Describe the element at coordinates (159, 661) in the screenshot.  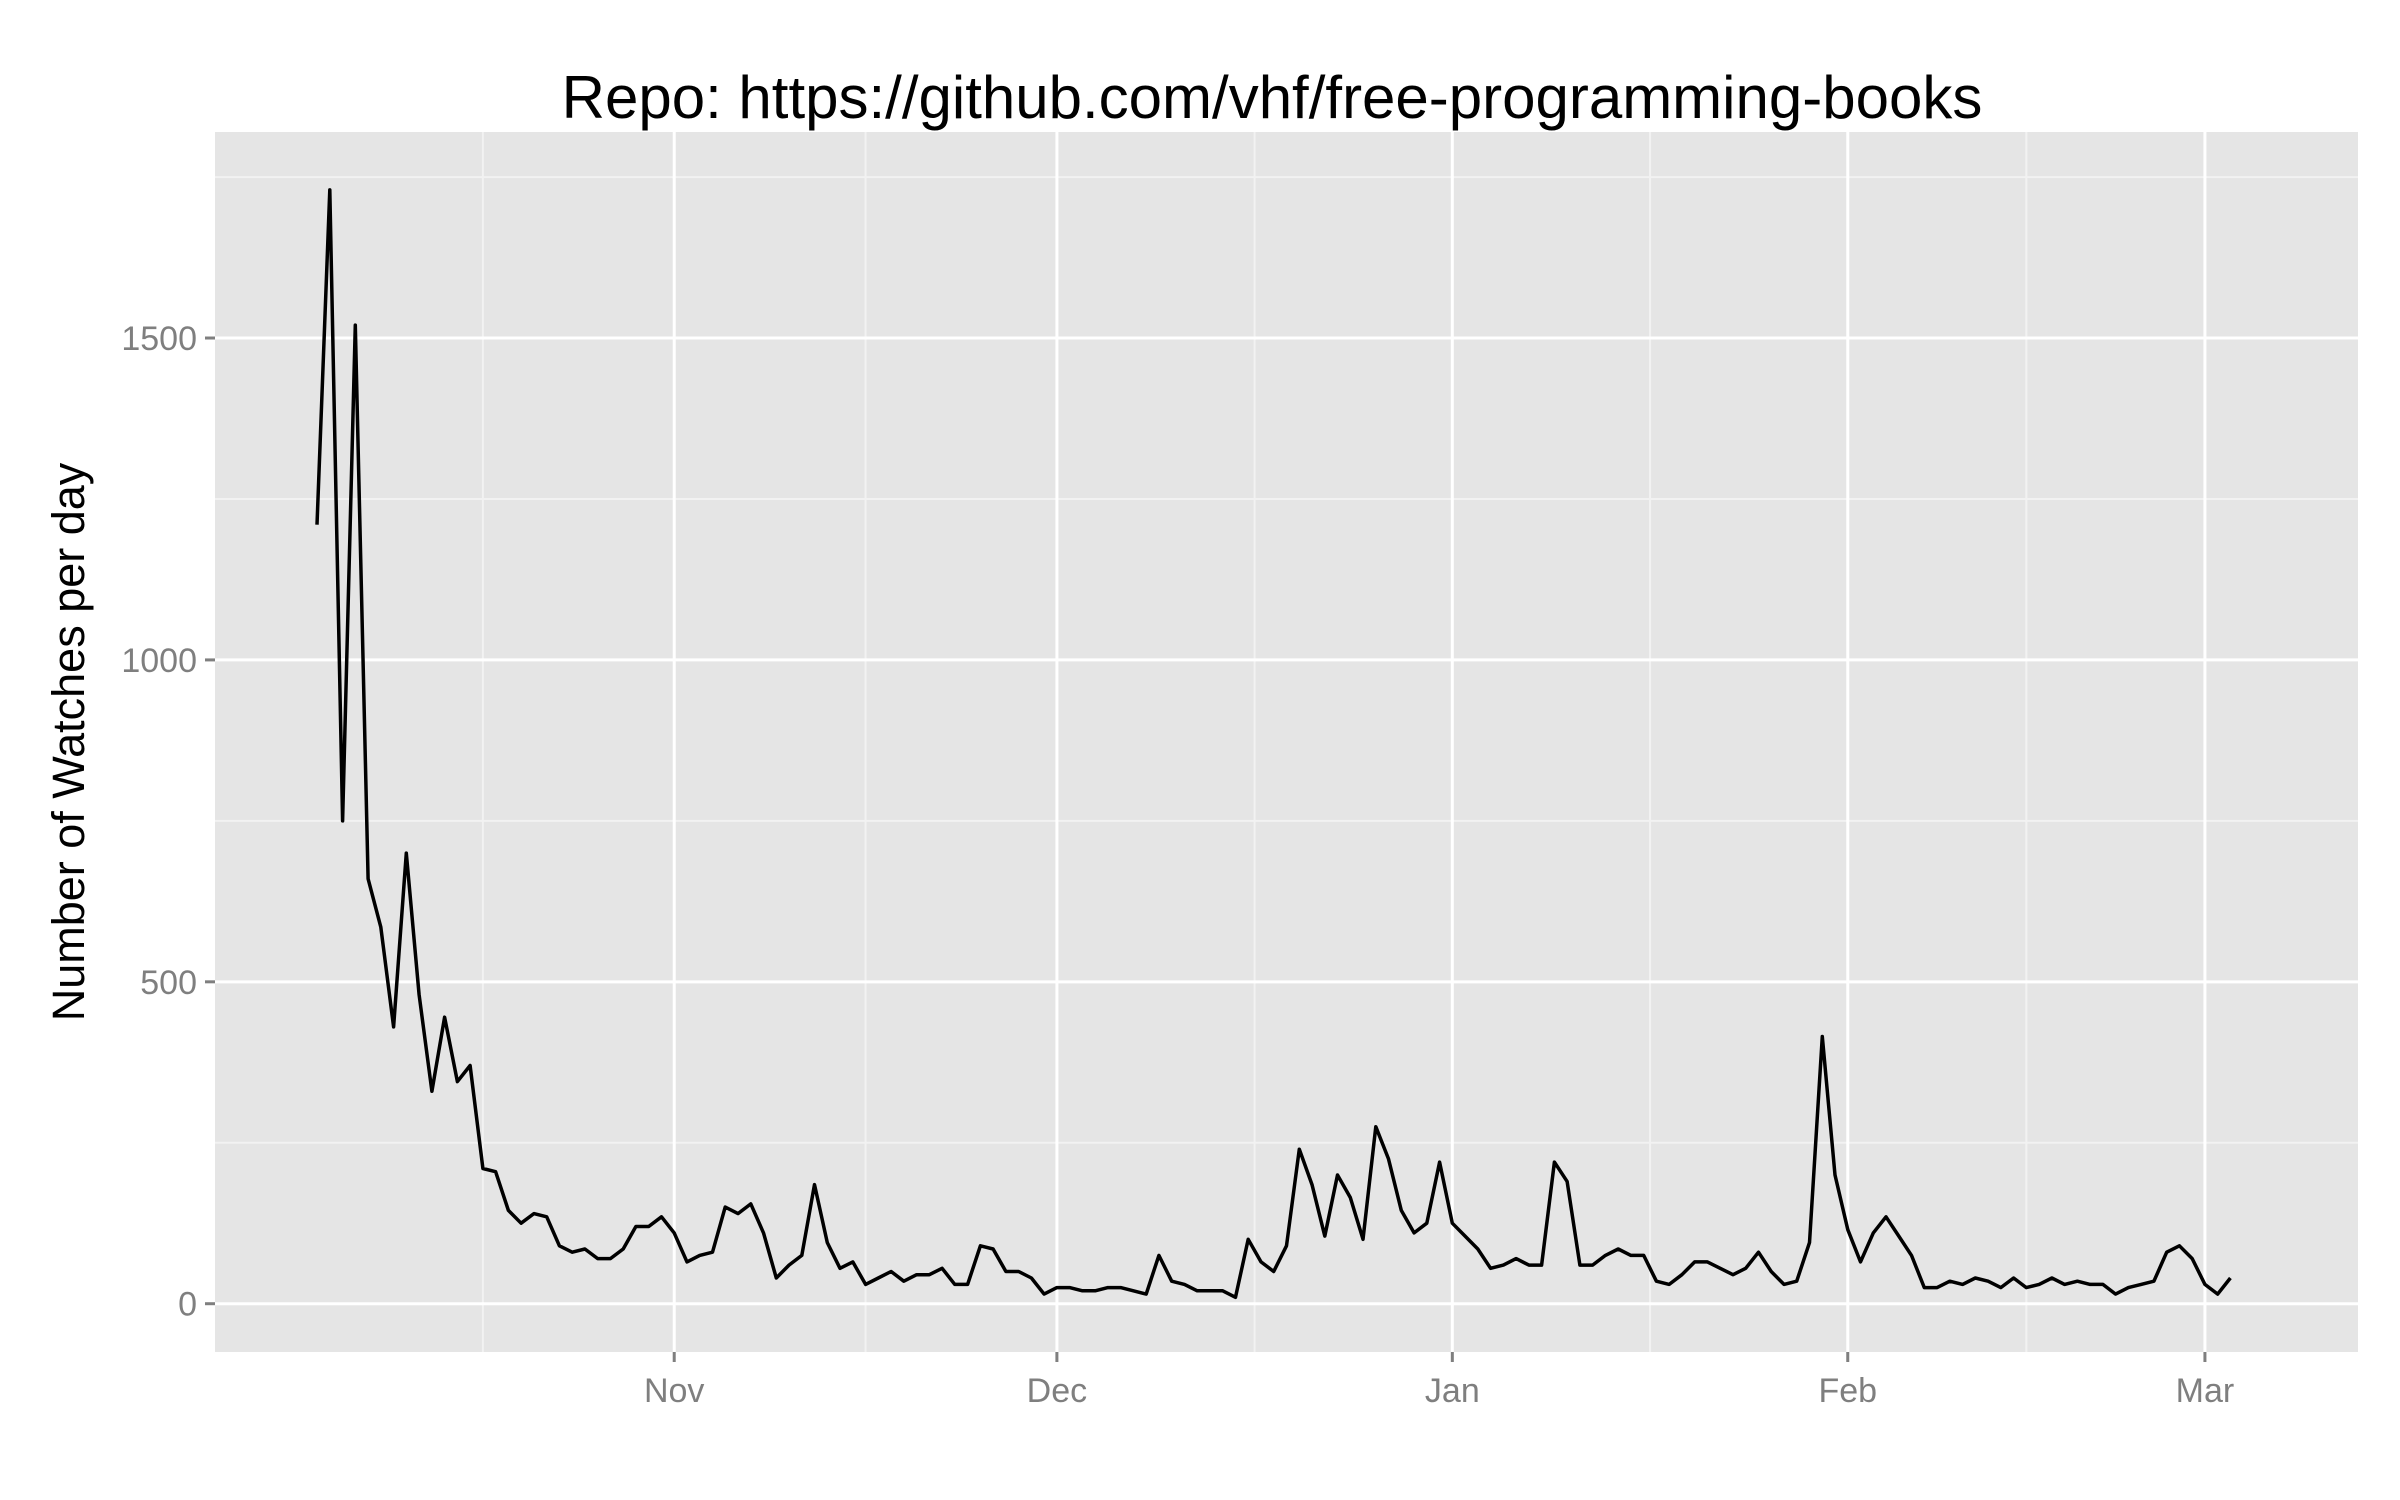
I see `y-tick-label: 1000` at that location.